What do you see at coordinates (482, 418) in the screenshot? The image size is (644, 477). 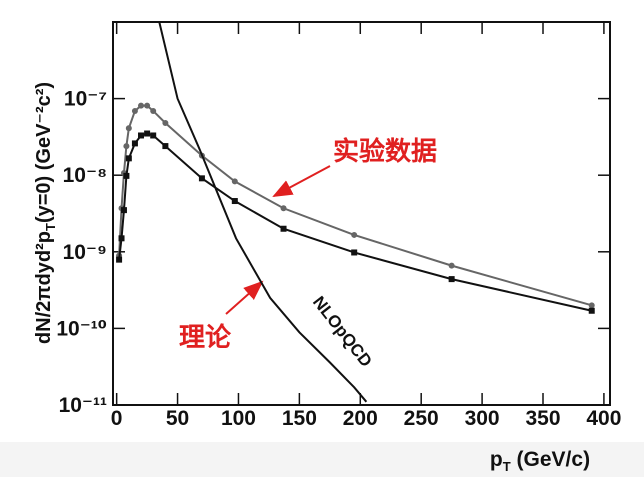 I see `x-tick-label: 300` at bounding box center [482, 418].